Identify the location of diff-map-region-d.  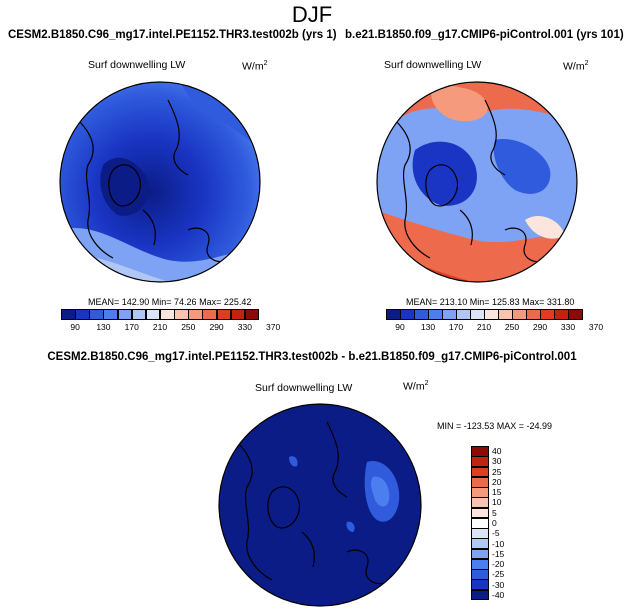
(350, 526).